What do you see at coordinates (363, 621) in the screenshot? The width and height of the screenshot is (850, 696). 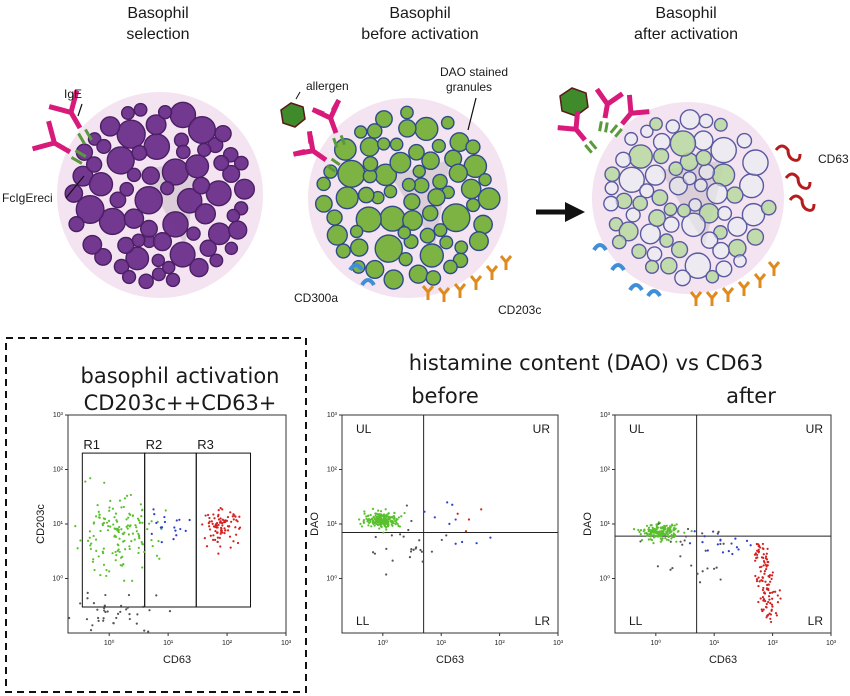 I see `quadrant-label-ll: LL` at bounding box center [363, 621].